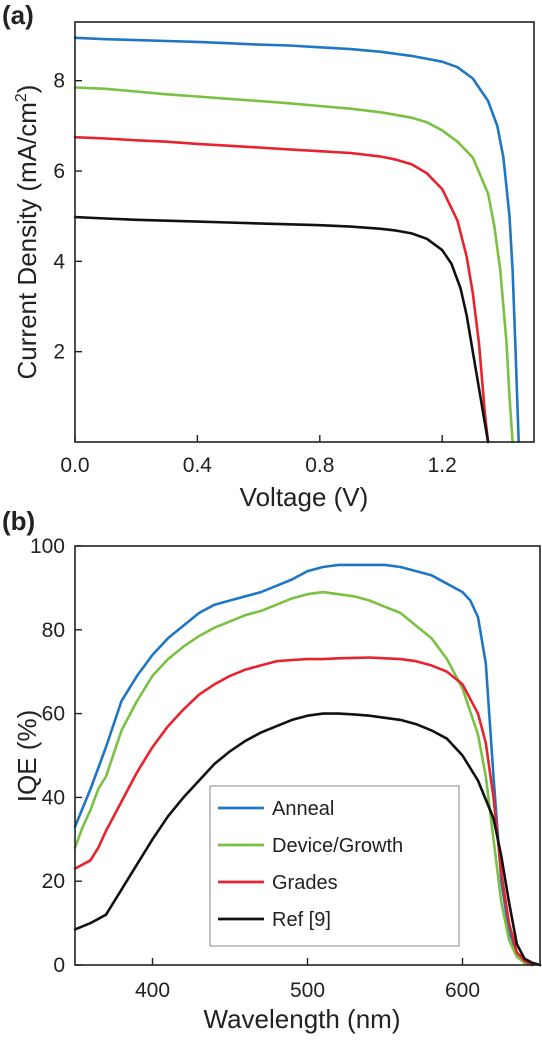 The width and height of the screenshot is (542, 1041). What do you see at coordinates (53, 881) in the screenshot?
I see `panel-b-y-tick-label: 20` at bounding box center [53, 881].